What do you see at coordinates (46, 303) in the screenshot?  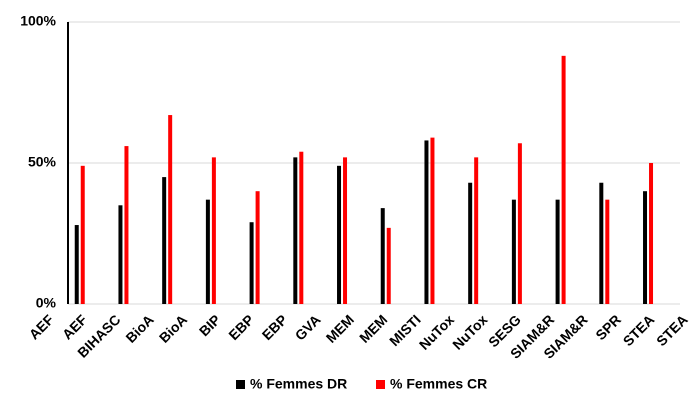 I see `y-tick-label: 0%` at bounding box center [46, 303].